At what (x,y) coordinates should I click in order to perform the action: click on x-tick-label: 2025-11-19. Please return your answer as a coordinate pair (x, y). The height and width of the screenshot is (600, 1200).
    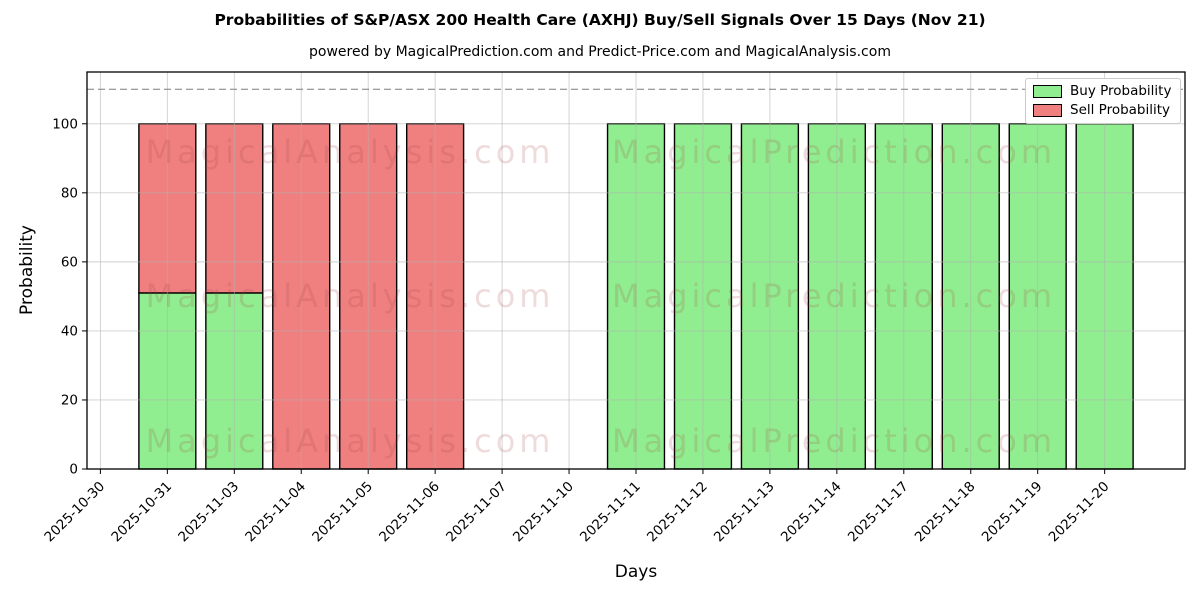
    Looking at the image, I should click on (1012, 512).